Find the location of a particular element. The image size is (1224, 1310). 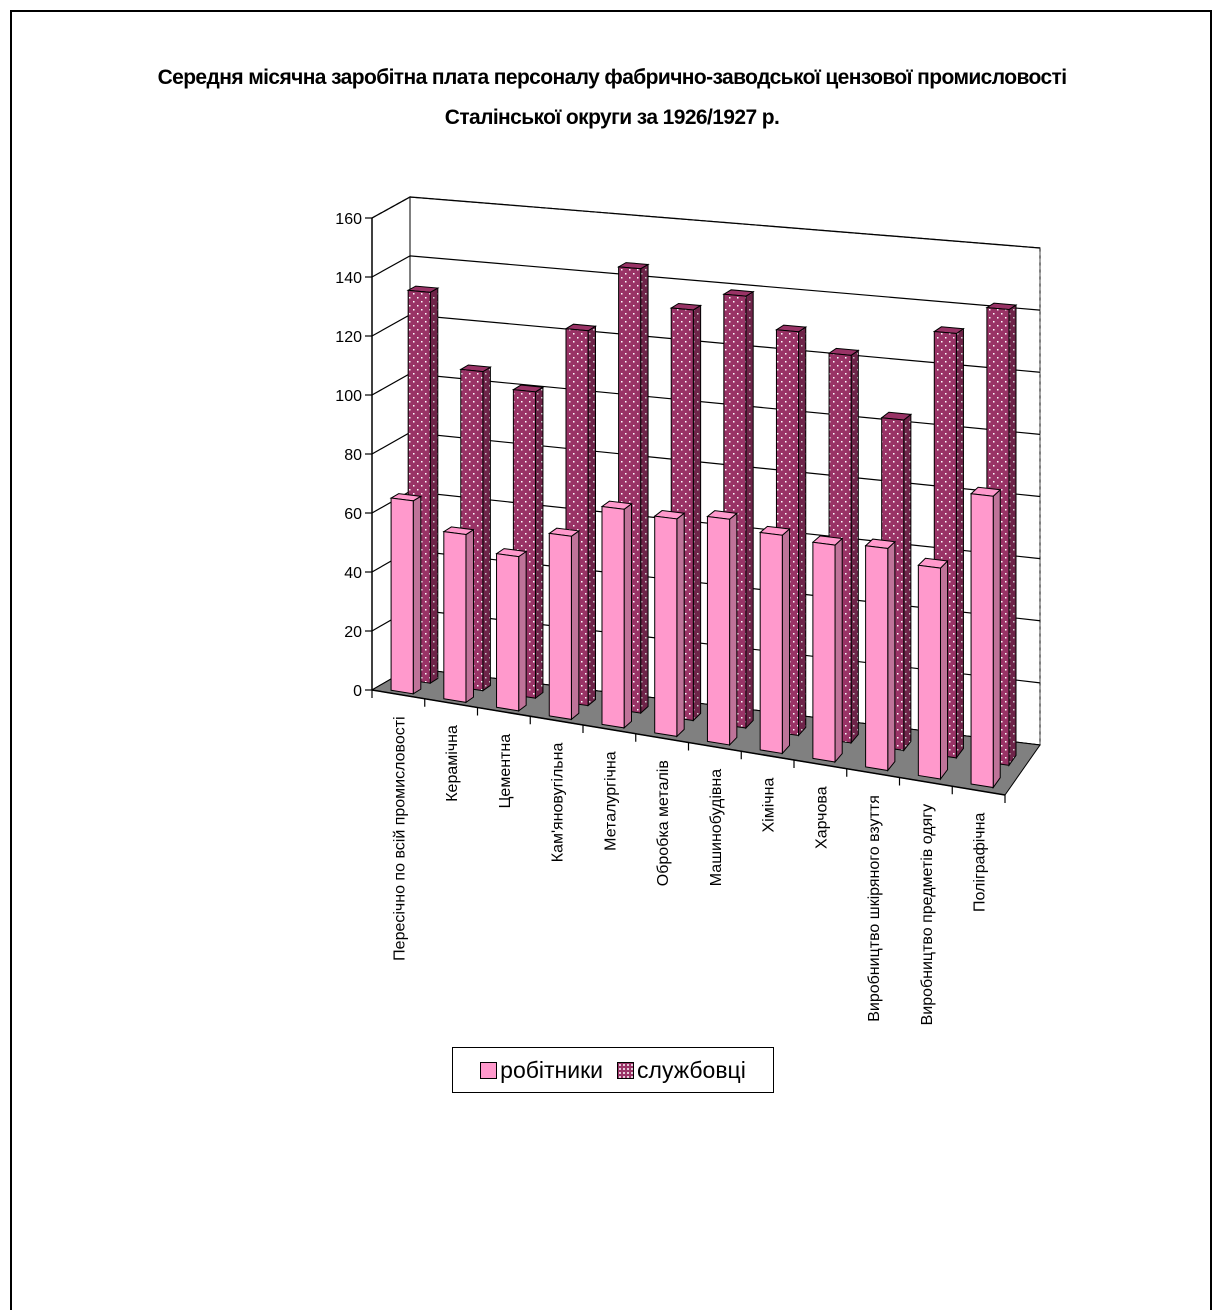

x-tick-label: Харчова is located at coordinates (821, 817).